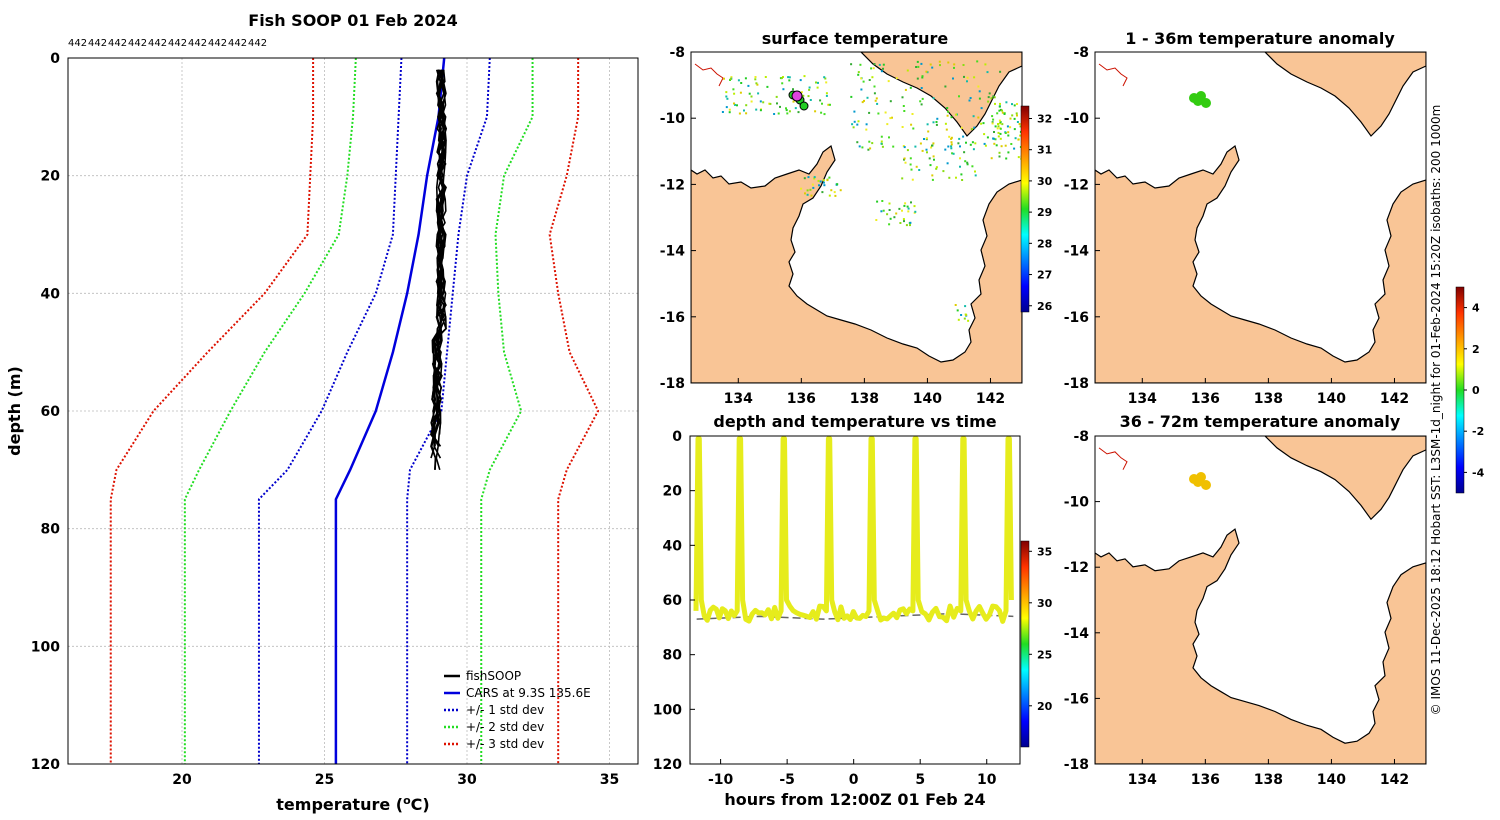 The height and width of the screenshot is (820, 1500). Describe the element at coordinates (853, 530) in the screenshot. I see `timeseries-trace` at that location.